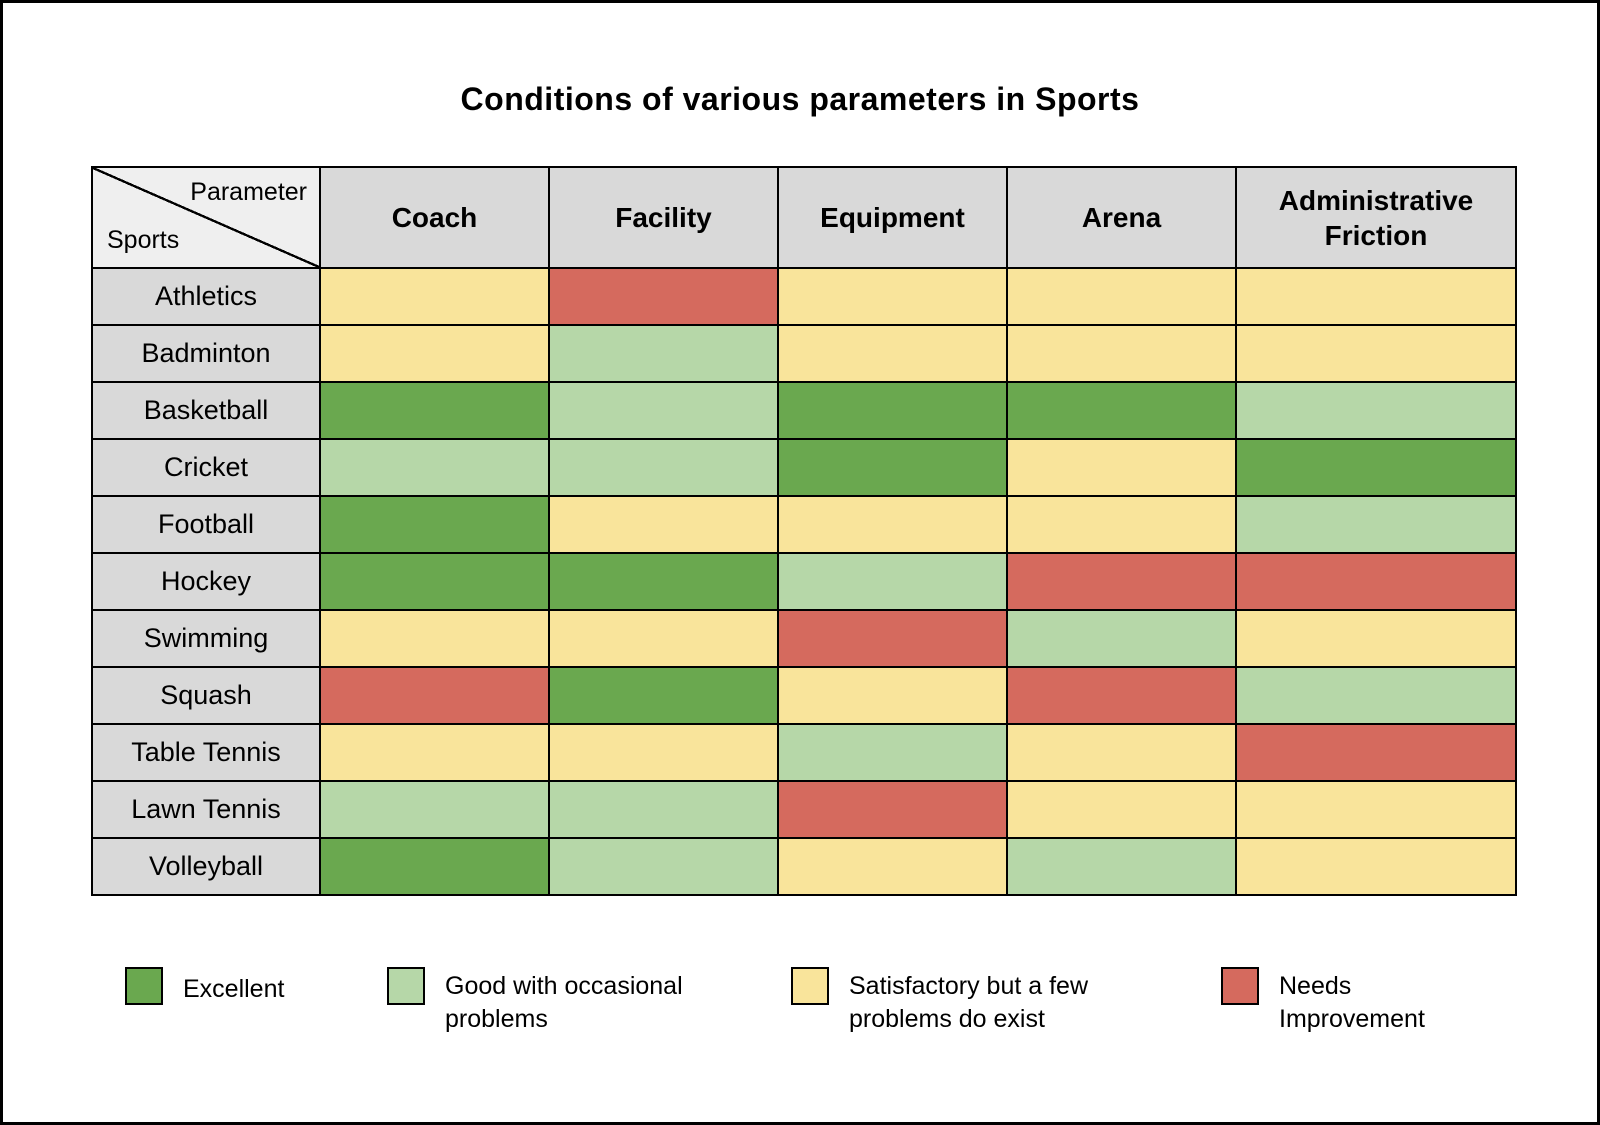 The image size is (1600, 1125). Describe the element at coordinates (1240, 986) in the screenshot. I see `legend-swatch-needs_improvement` at that location.